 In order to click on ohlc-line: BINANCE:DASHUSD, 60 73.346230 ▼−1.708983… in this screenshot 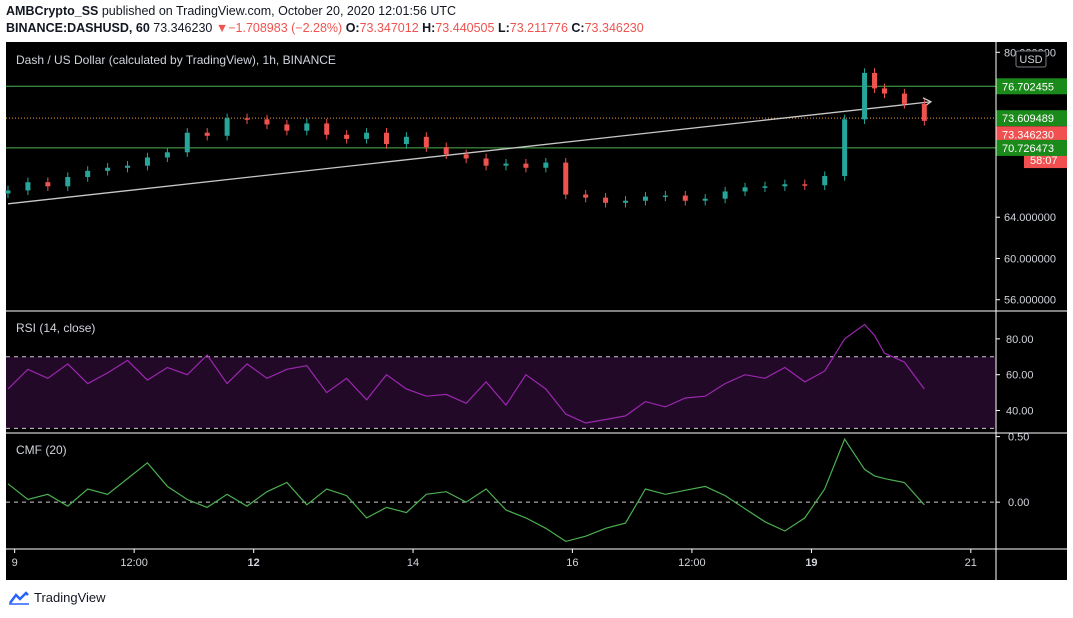, I will do `click(325, 28)`.